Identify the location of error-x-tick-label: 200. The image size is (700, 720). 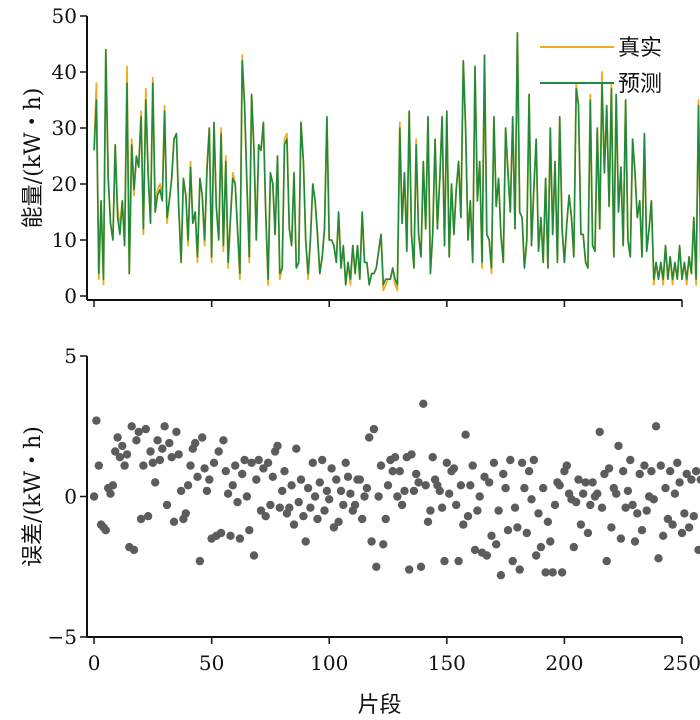
(564, 663).